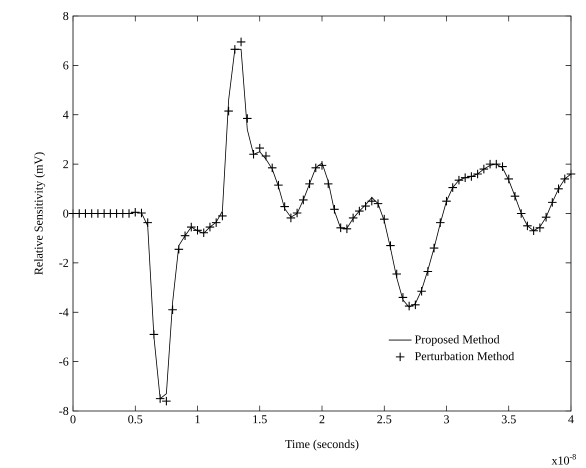  Describe the element at coordinates (63, 362) in the screenshot. I see `y-tick-label: -6` at that location.